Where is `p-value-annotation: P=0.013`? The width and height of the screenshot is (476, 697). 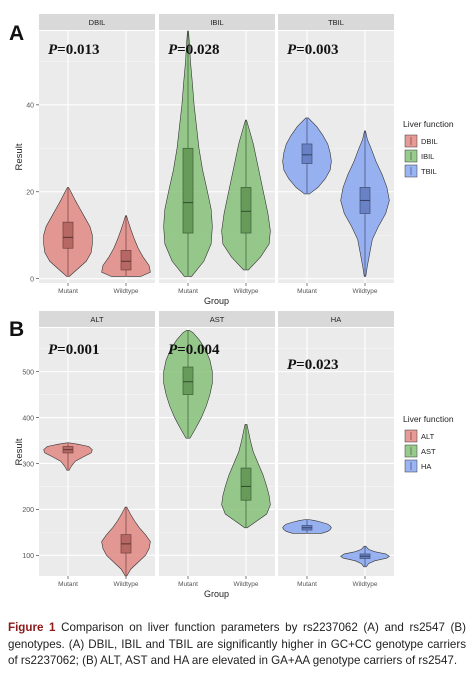
p-value-annotation: P=0.013 is located at coordinates (73, 50).